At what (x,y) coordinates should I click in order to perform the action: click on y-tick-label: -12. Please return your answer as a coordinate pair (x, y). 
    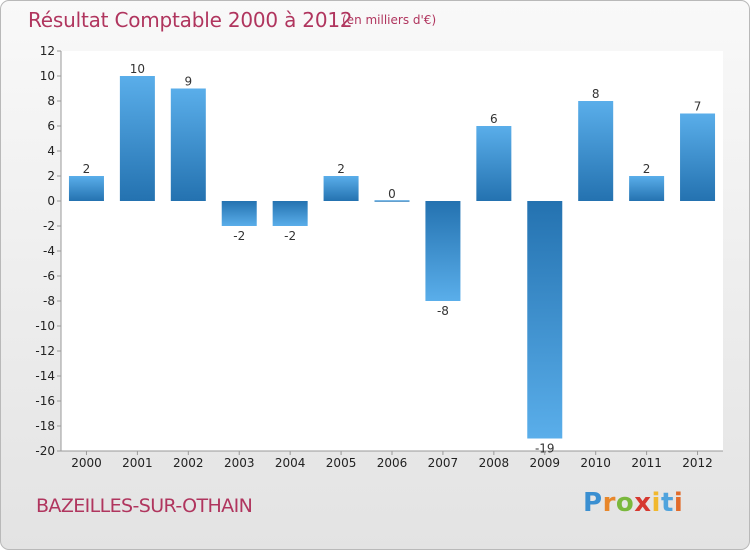
    Looking at the image, I should click on (45, 351).